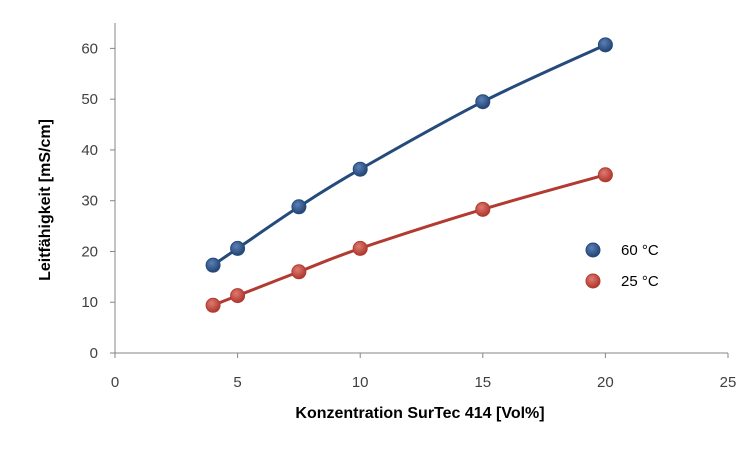 The height and width of the screenshot is (450, 750). What do you see at coordinates (89, 48) in the screenshot?
I see `y-tick-label: 60` at bounding box center [89, 48].